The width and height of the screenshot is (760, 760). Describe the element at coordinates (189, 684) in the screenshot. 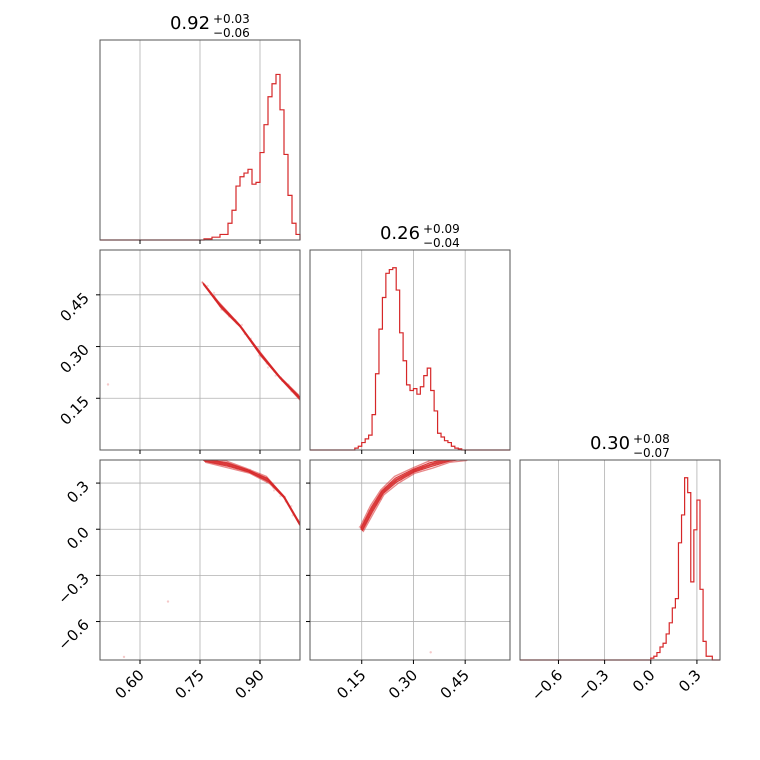

I see `xtick-label-col0-2: 0.75` at that location.